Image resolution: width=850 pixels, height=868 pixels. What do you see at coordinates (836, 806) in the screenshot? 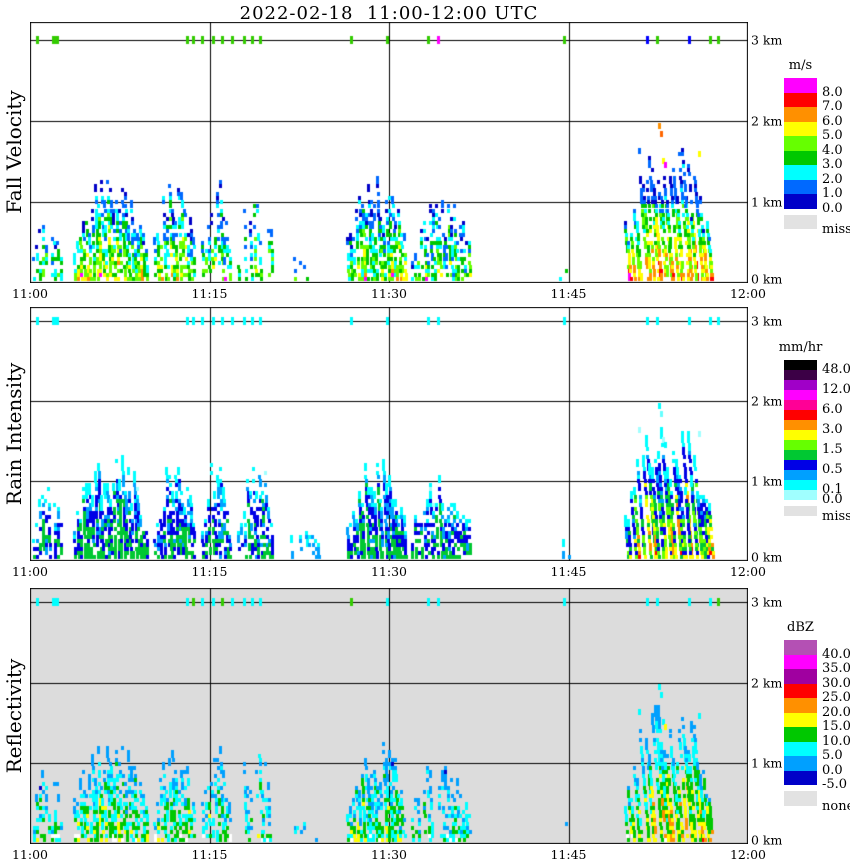
I see `legend-miss-label: none` at bounding box center [836, 806].